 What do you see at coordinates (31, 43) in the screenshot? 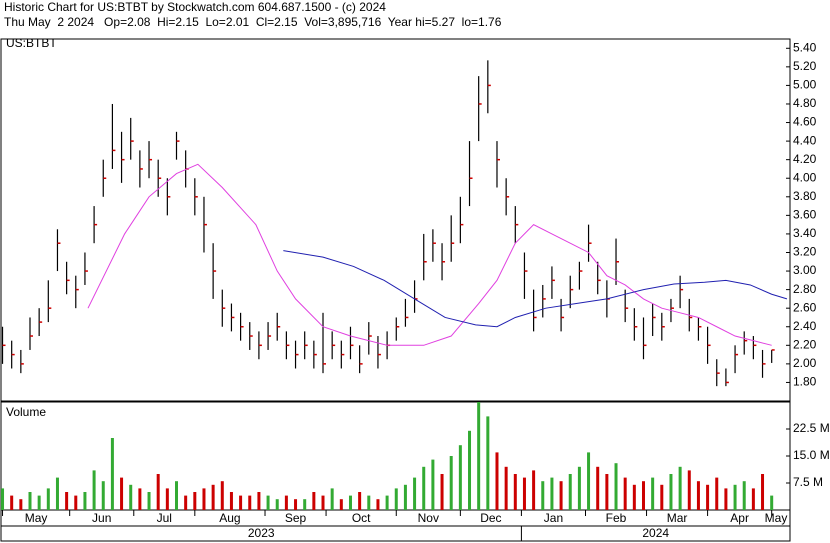
I see `price-panel-title: US:BTBT` at bounding box center [31, 43].